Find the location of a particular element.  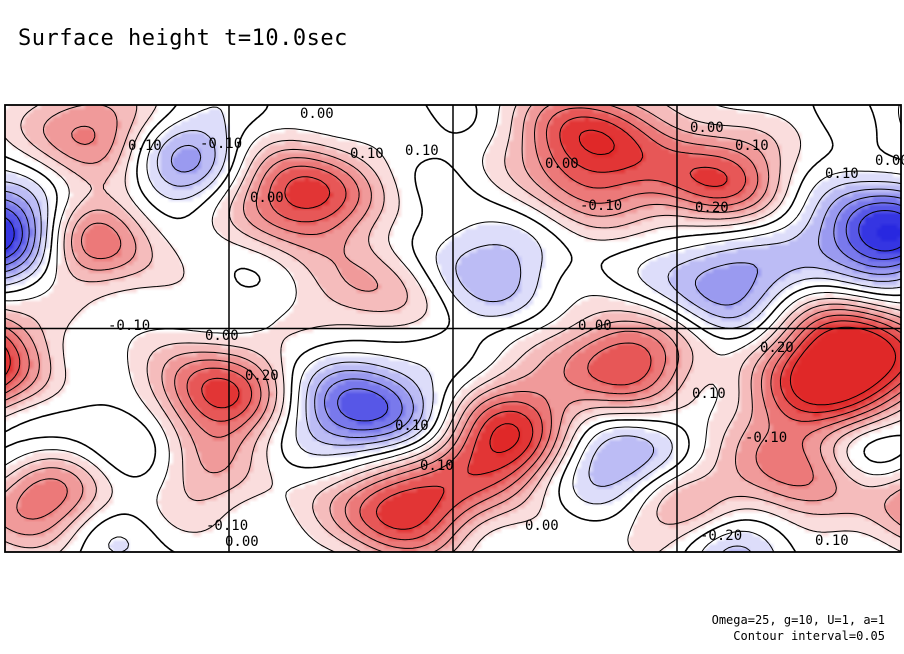

contour-interval-line: Contour interval=0.05 is located at coordinates (809, 636).